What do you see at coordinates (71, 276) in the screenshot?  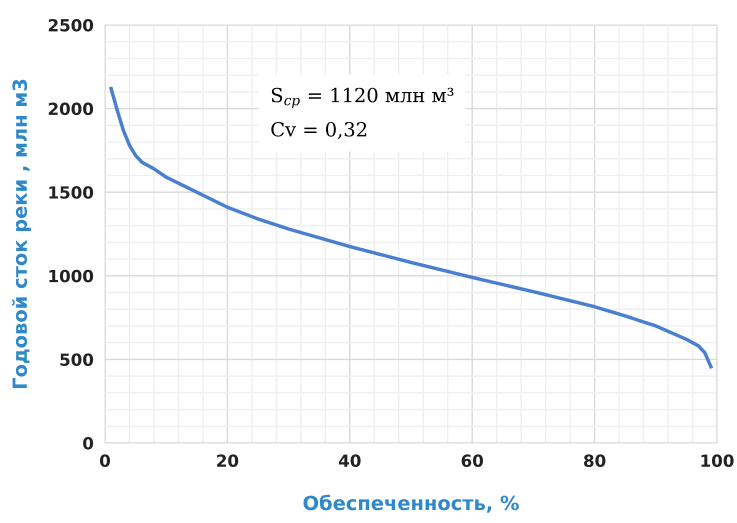 I see `y-tick-label: 1000` at bounding box center [71, 276].